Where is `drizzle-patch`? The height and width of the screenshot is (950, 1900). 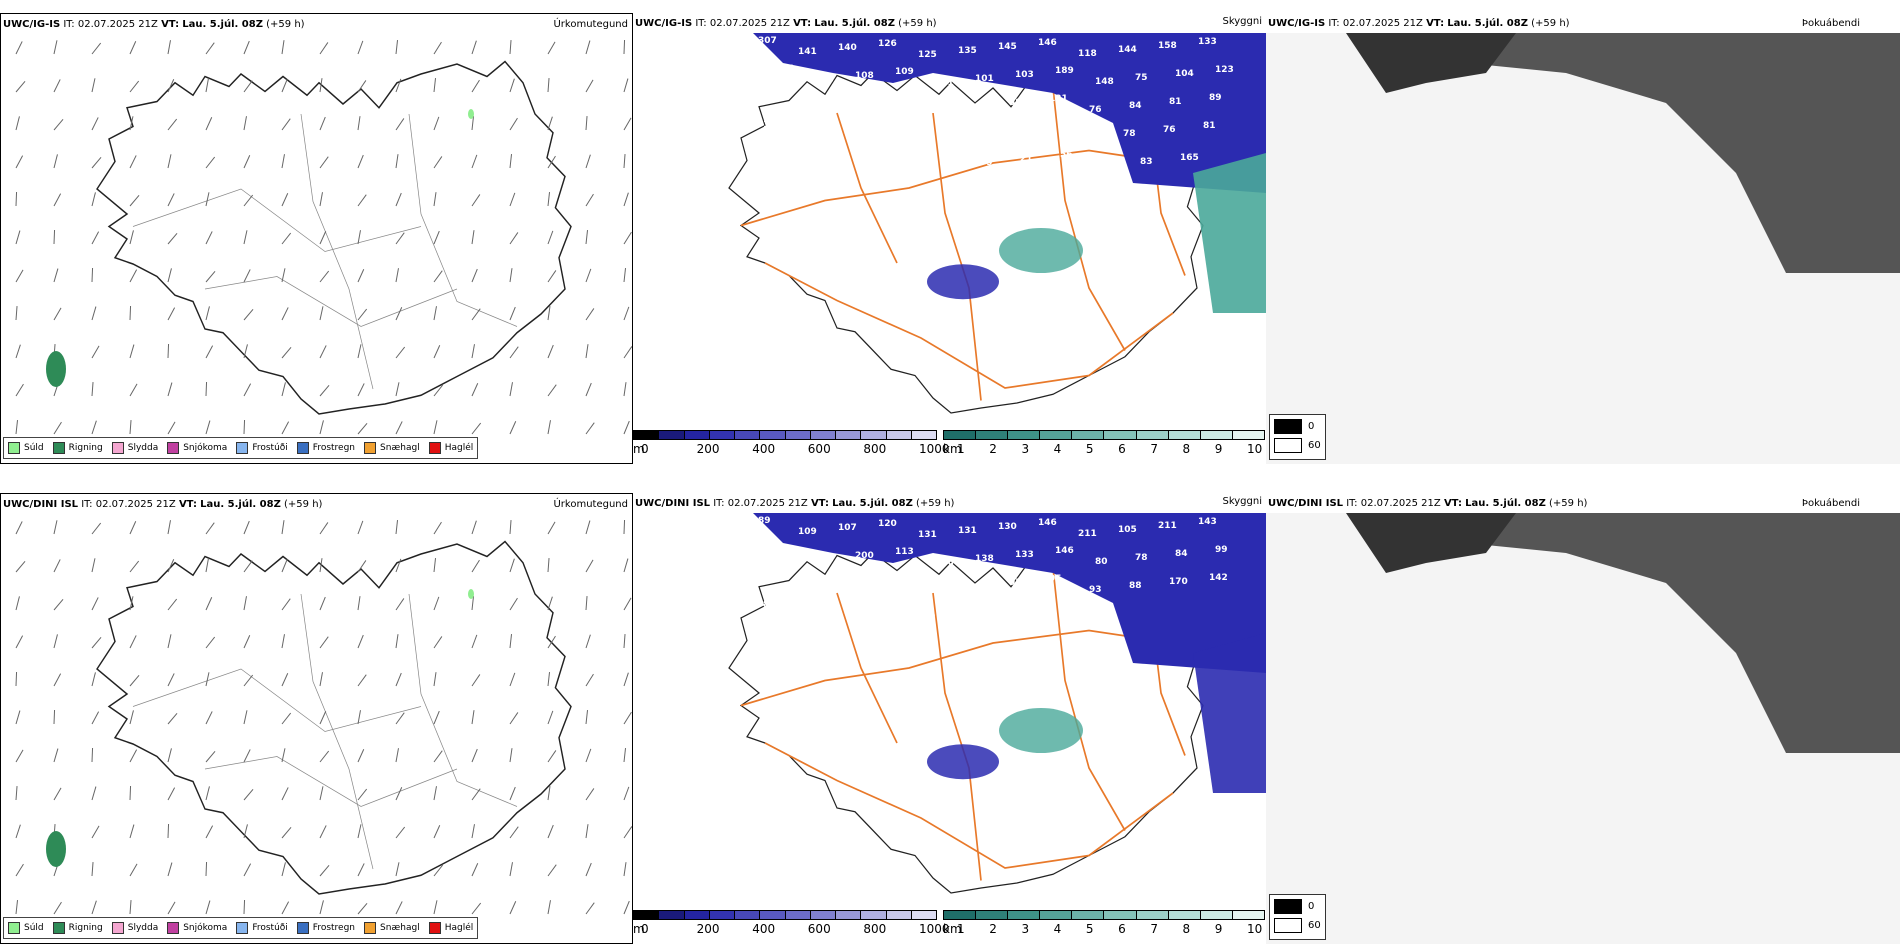 drizzle-patch is located at coordinates (471, 594).